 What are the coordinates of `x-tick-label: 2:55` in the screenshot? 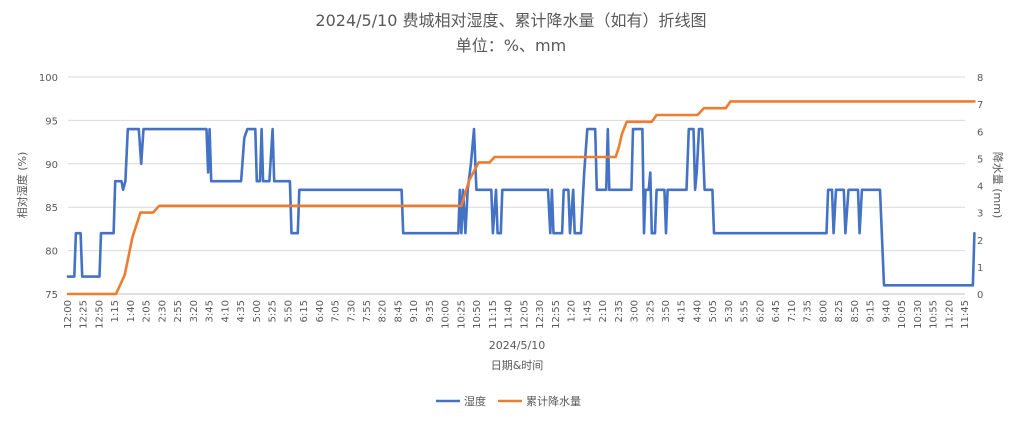 It's located at (178, 311).